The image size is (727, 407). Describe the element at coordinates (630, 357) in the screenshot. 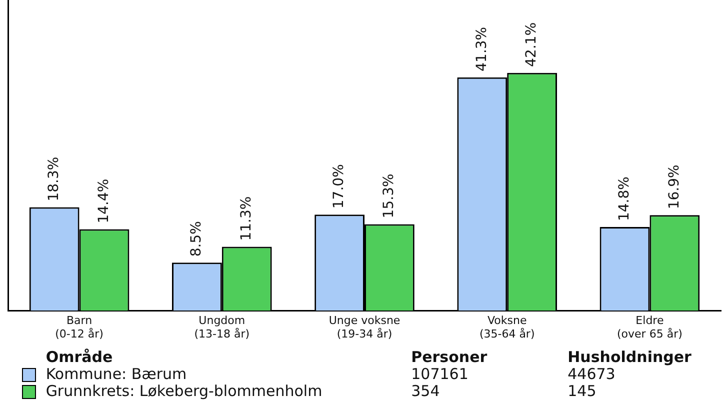

I see `text: Husholdninger` at that location.